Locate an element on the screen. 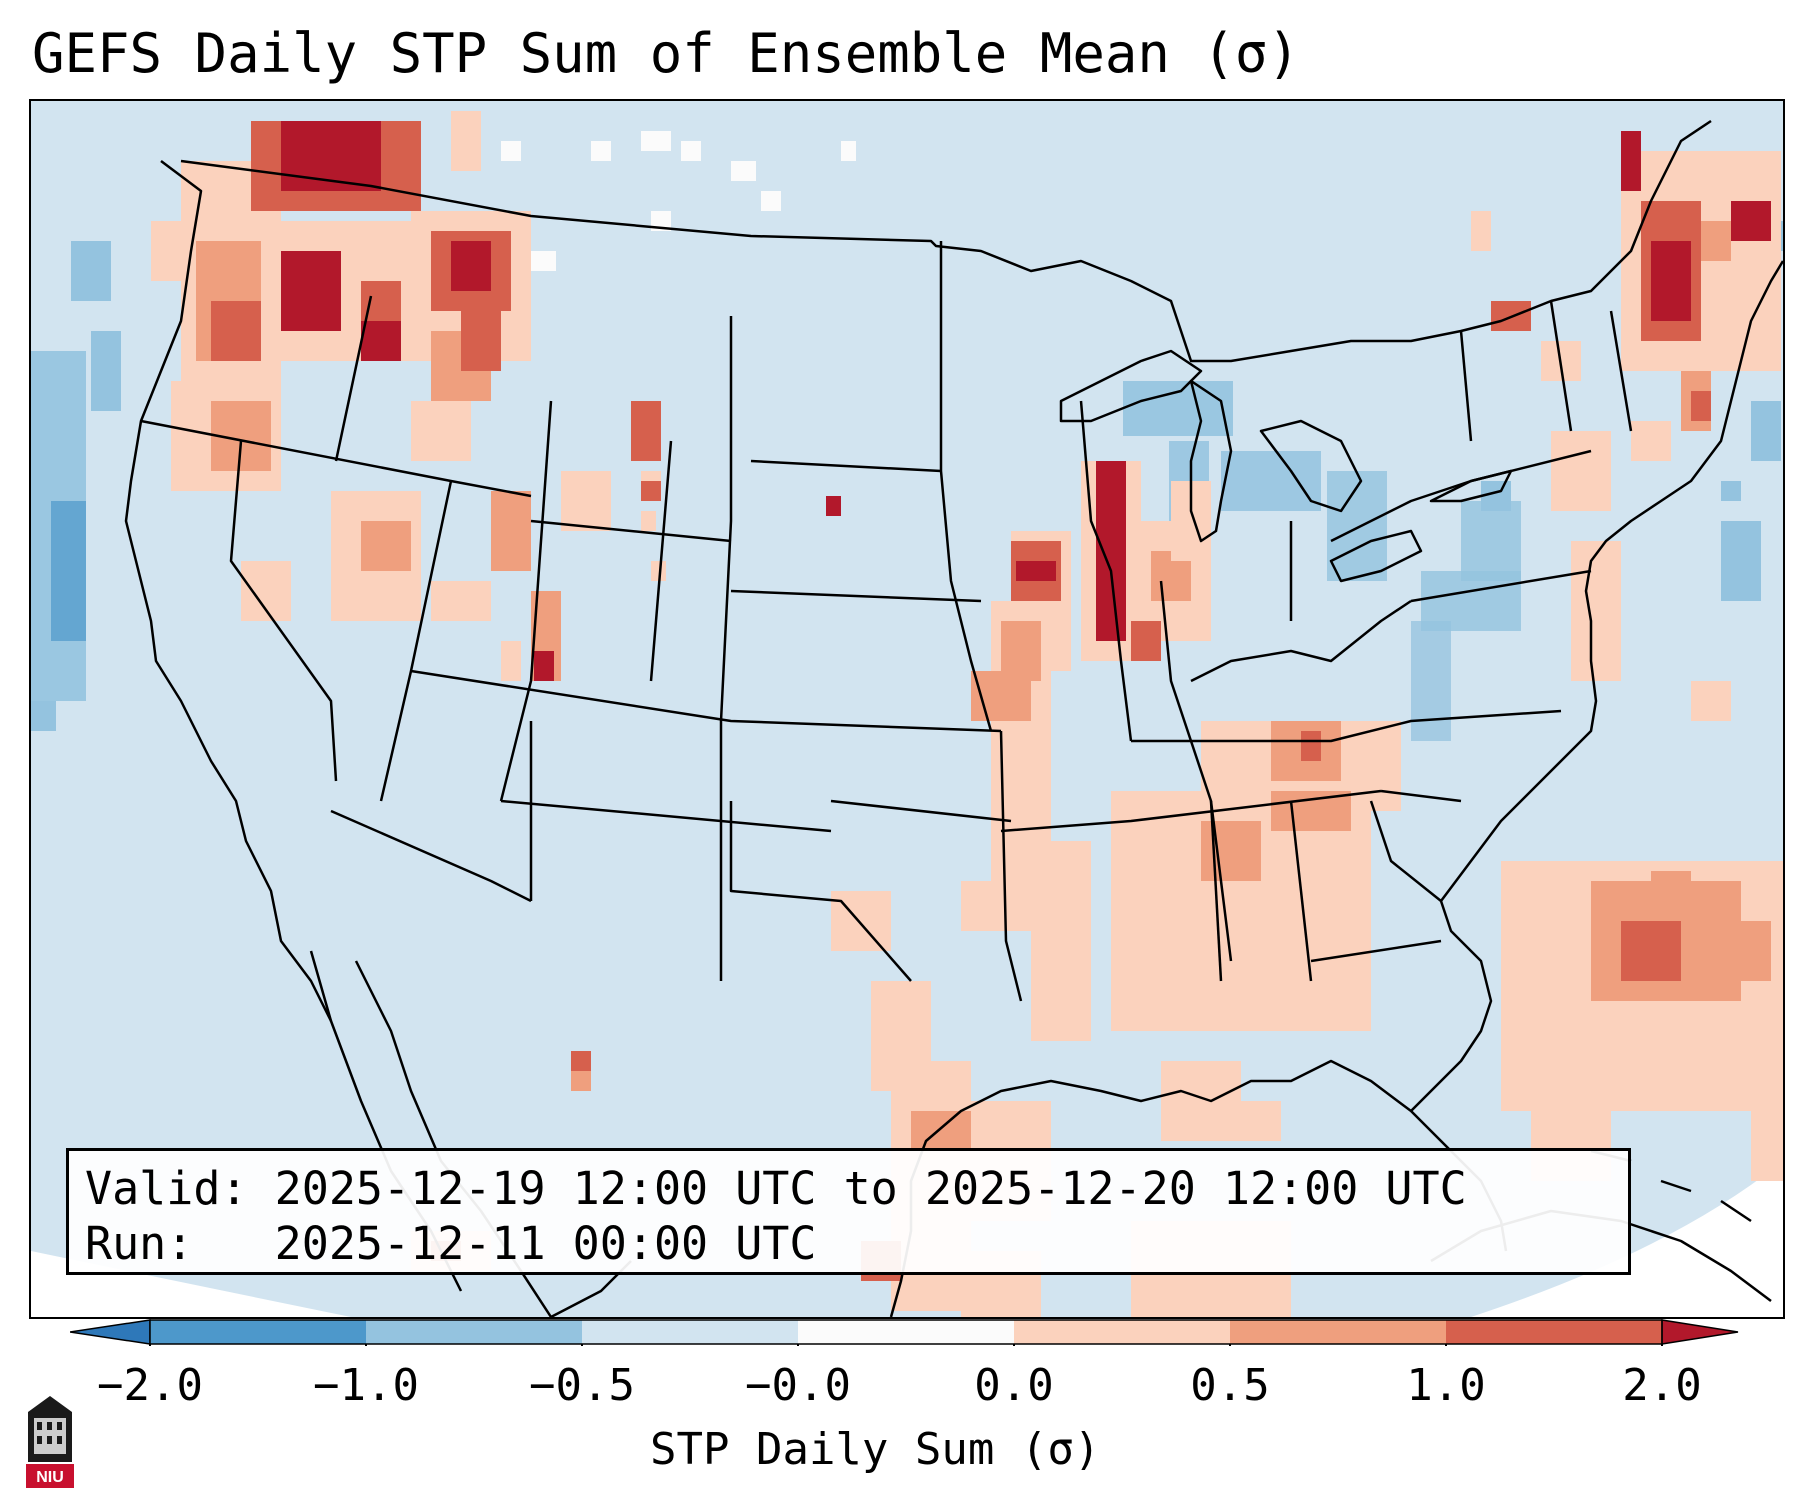 The image size is (1803, 1506). colorbar-tick-label: 0.5 is located at coordinates (1230, 1385).